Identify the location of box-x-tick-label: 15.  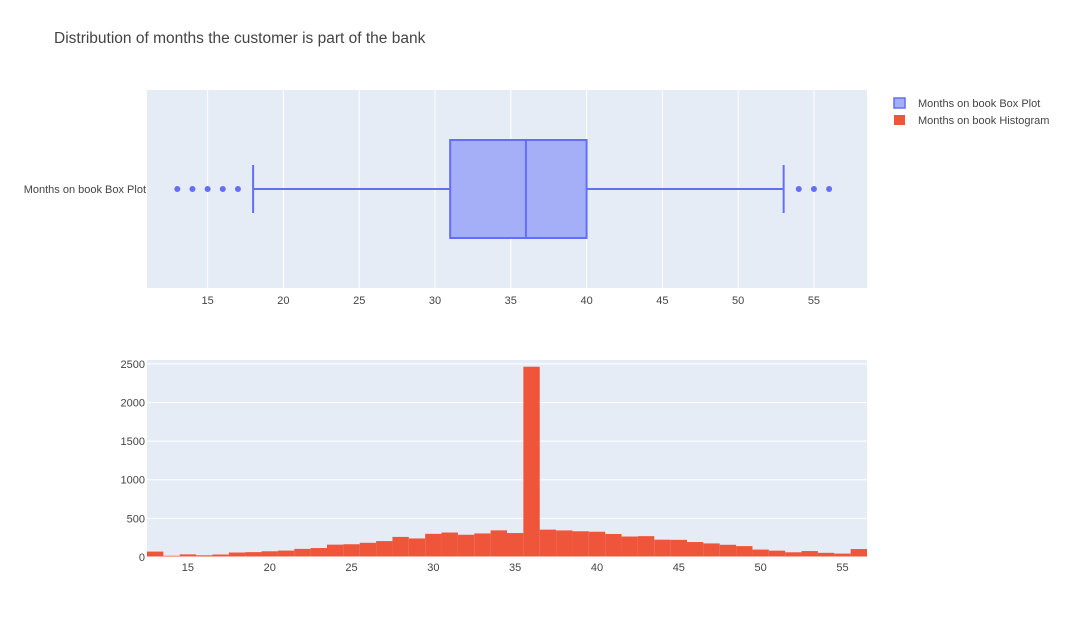
(208, 301).